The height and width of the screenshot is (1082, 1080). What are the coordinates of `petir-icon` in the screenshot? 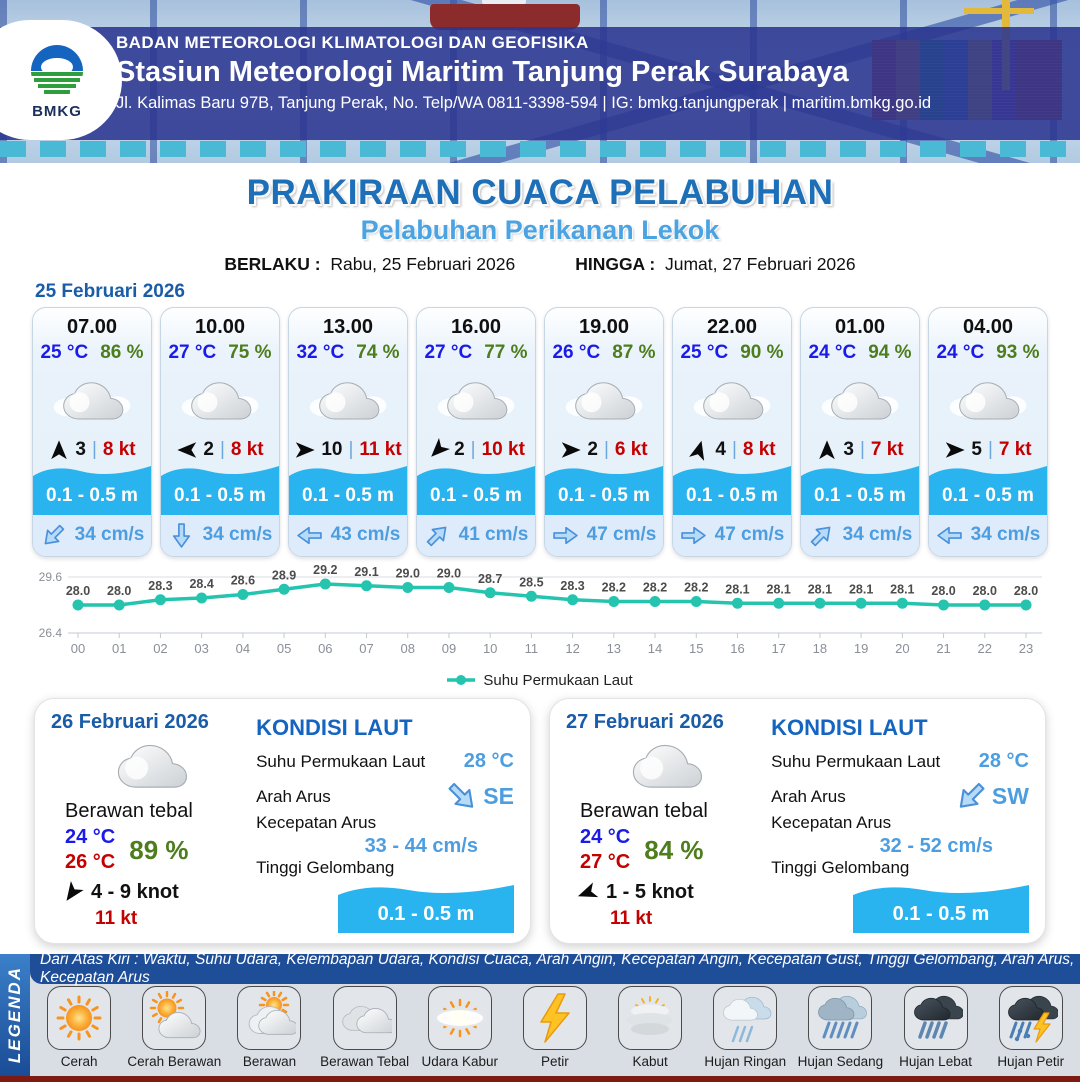 It's located at (555, 1018).